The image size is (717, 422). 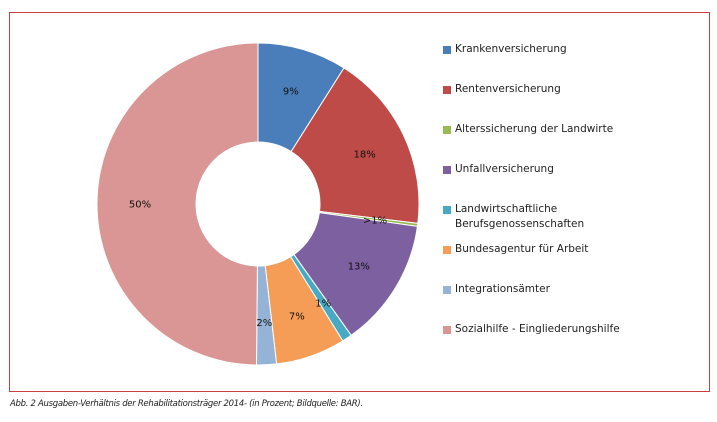 What do you see at coordinates (502, 289) in the screenshot?
I see `legend-label: Integrationsämter` at bounding box center [502, 289].